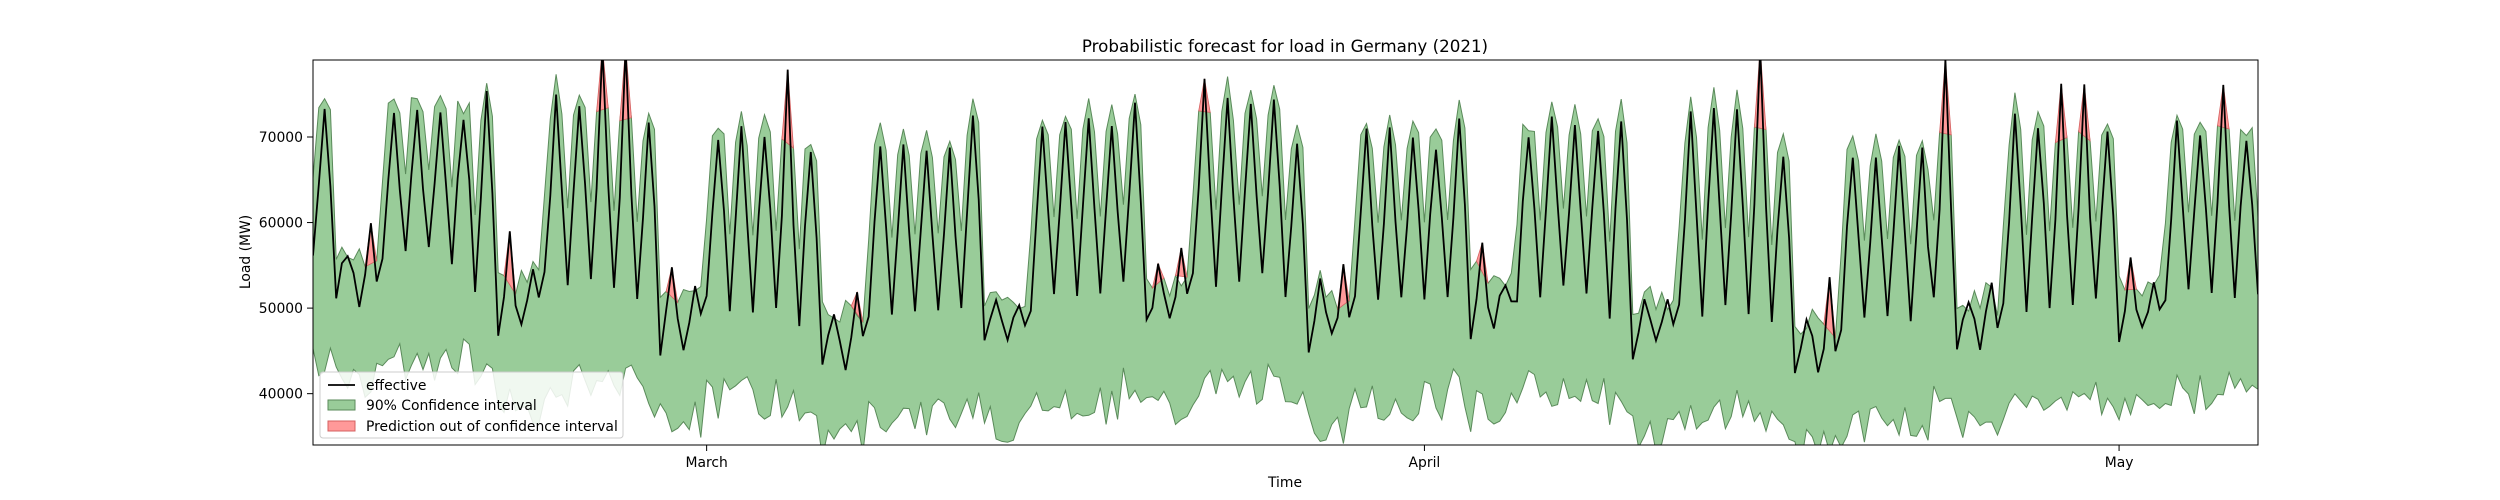  I want to click on y-tick-label-2: 60000, so click(281, 224).